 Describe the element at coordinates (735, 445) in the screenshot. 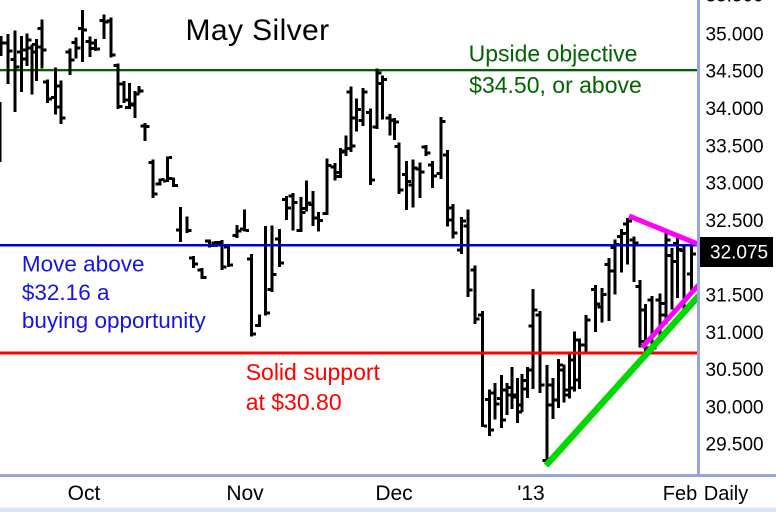

I see `svg-text: 29.500` at that location.